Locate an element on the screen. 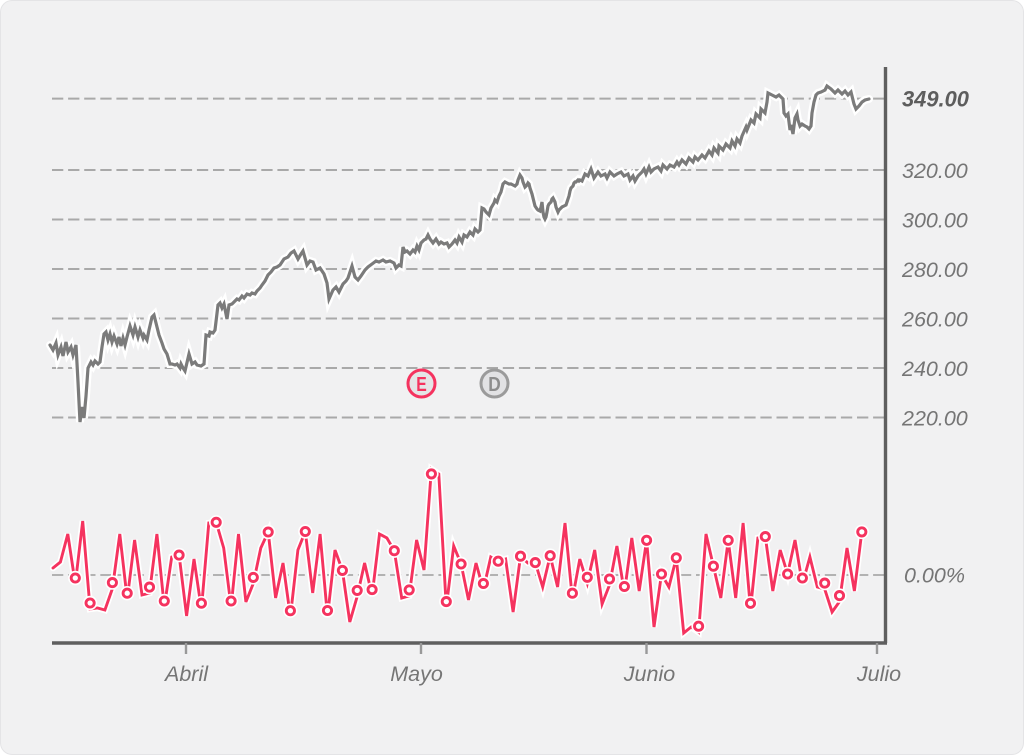  svg-text: Mayo is located at coordinates (416, 674).